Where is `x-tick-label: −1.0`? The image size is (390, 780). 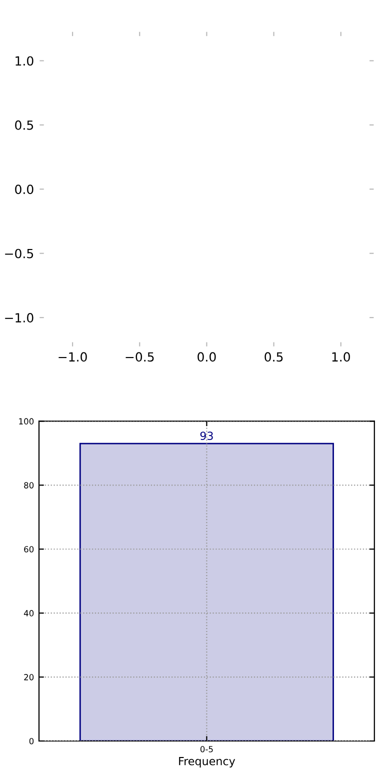 x-tick-label: −1.0 is located at coordinates (72, 357).